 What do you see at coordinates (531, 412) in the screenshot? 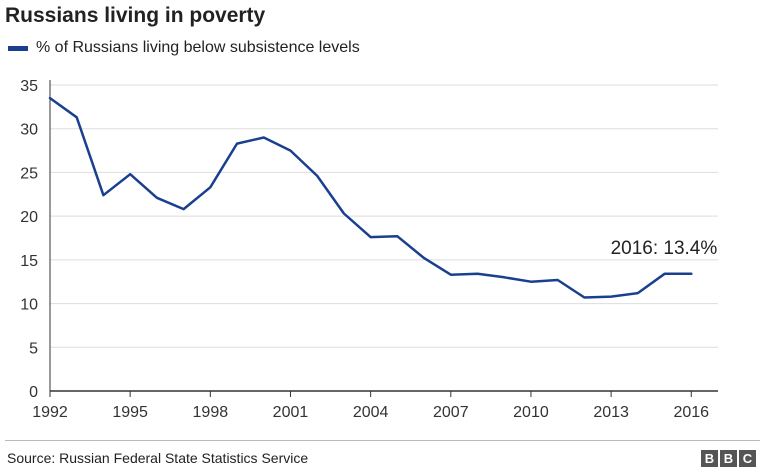
I see `x-tick-label: 2010` at bounding box center [531, 412].